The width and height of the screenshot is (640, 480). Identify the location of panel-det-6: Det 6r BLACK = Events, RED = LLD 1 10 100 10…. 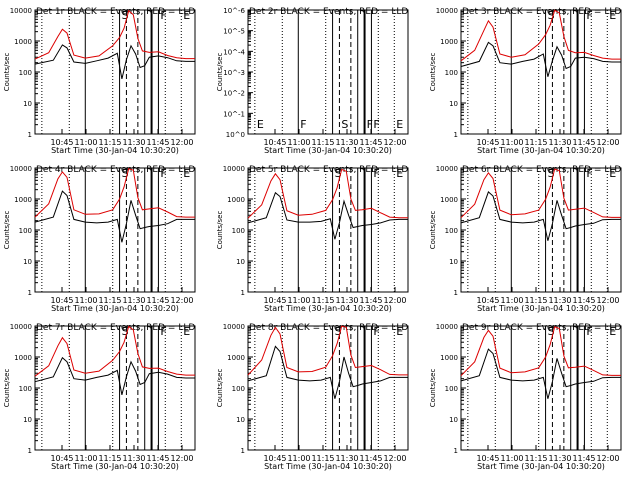
(525, 239).